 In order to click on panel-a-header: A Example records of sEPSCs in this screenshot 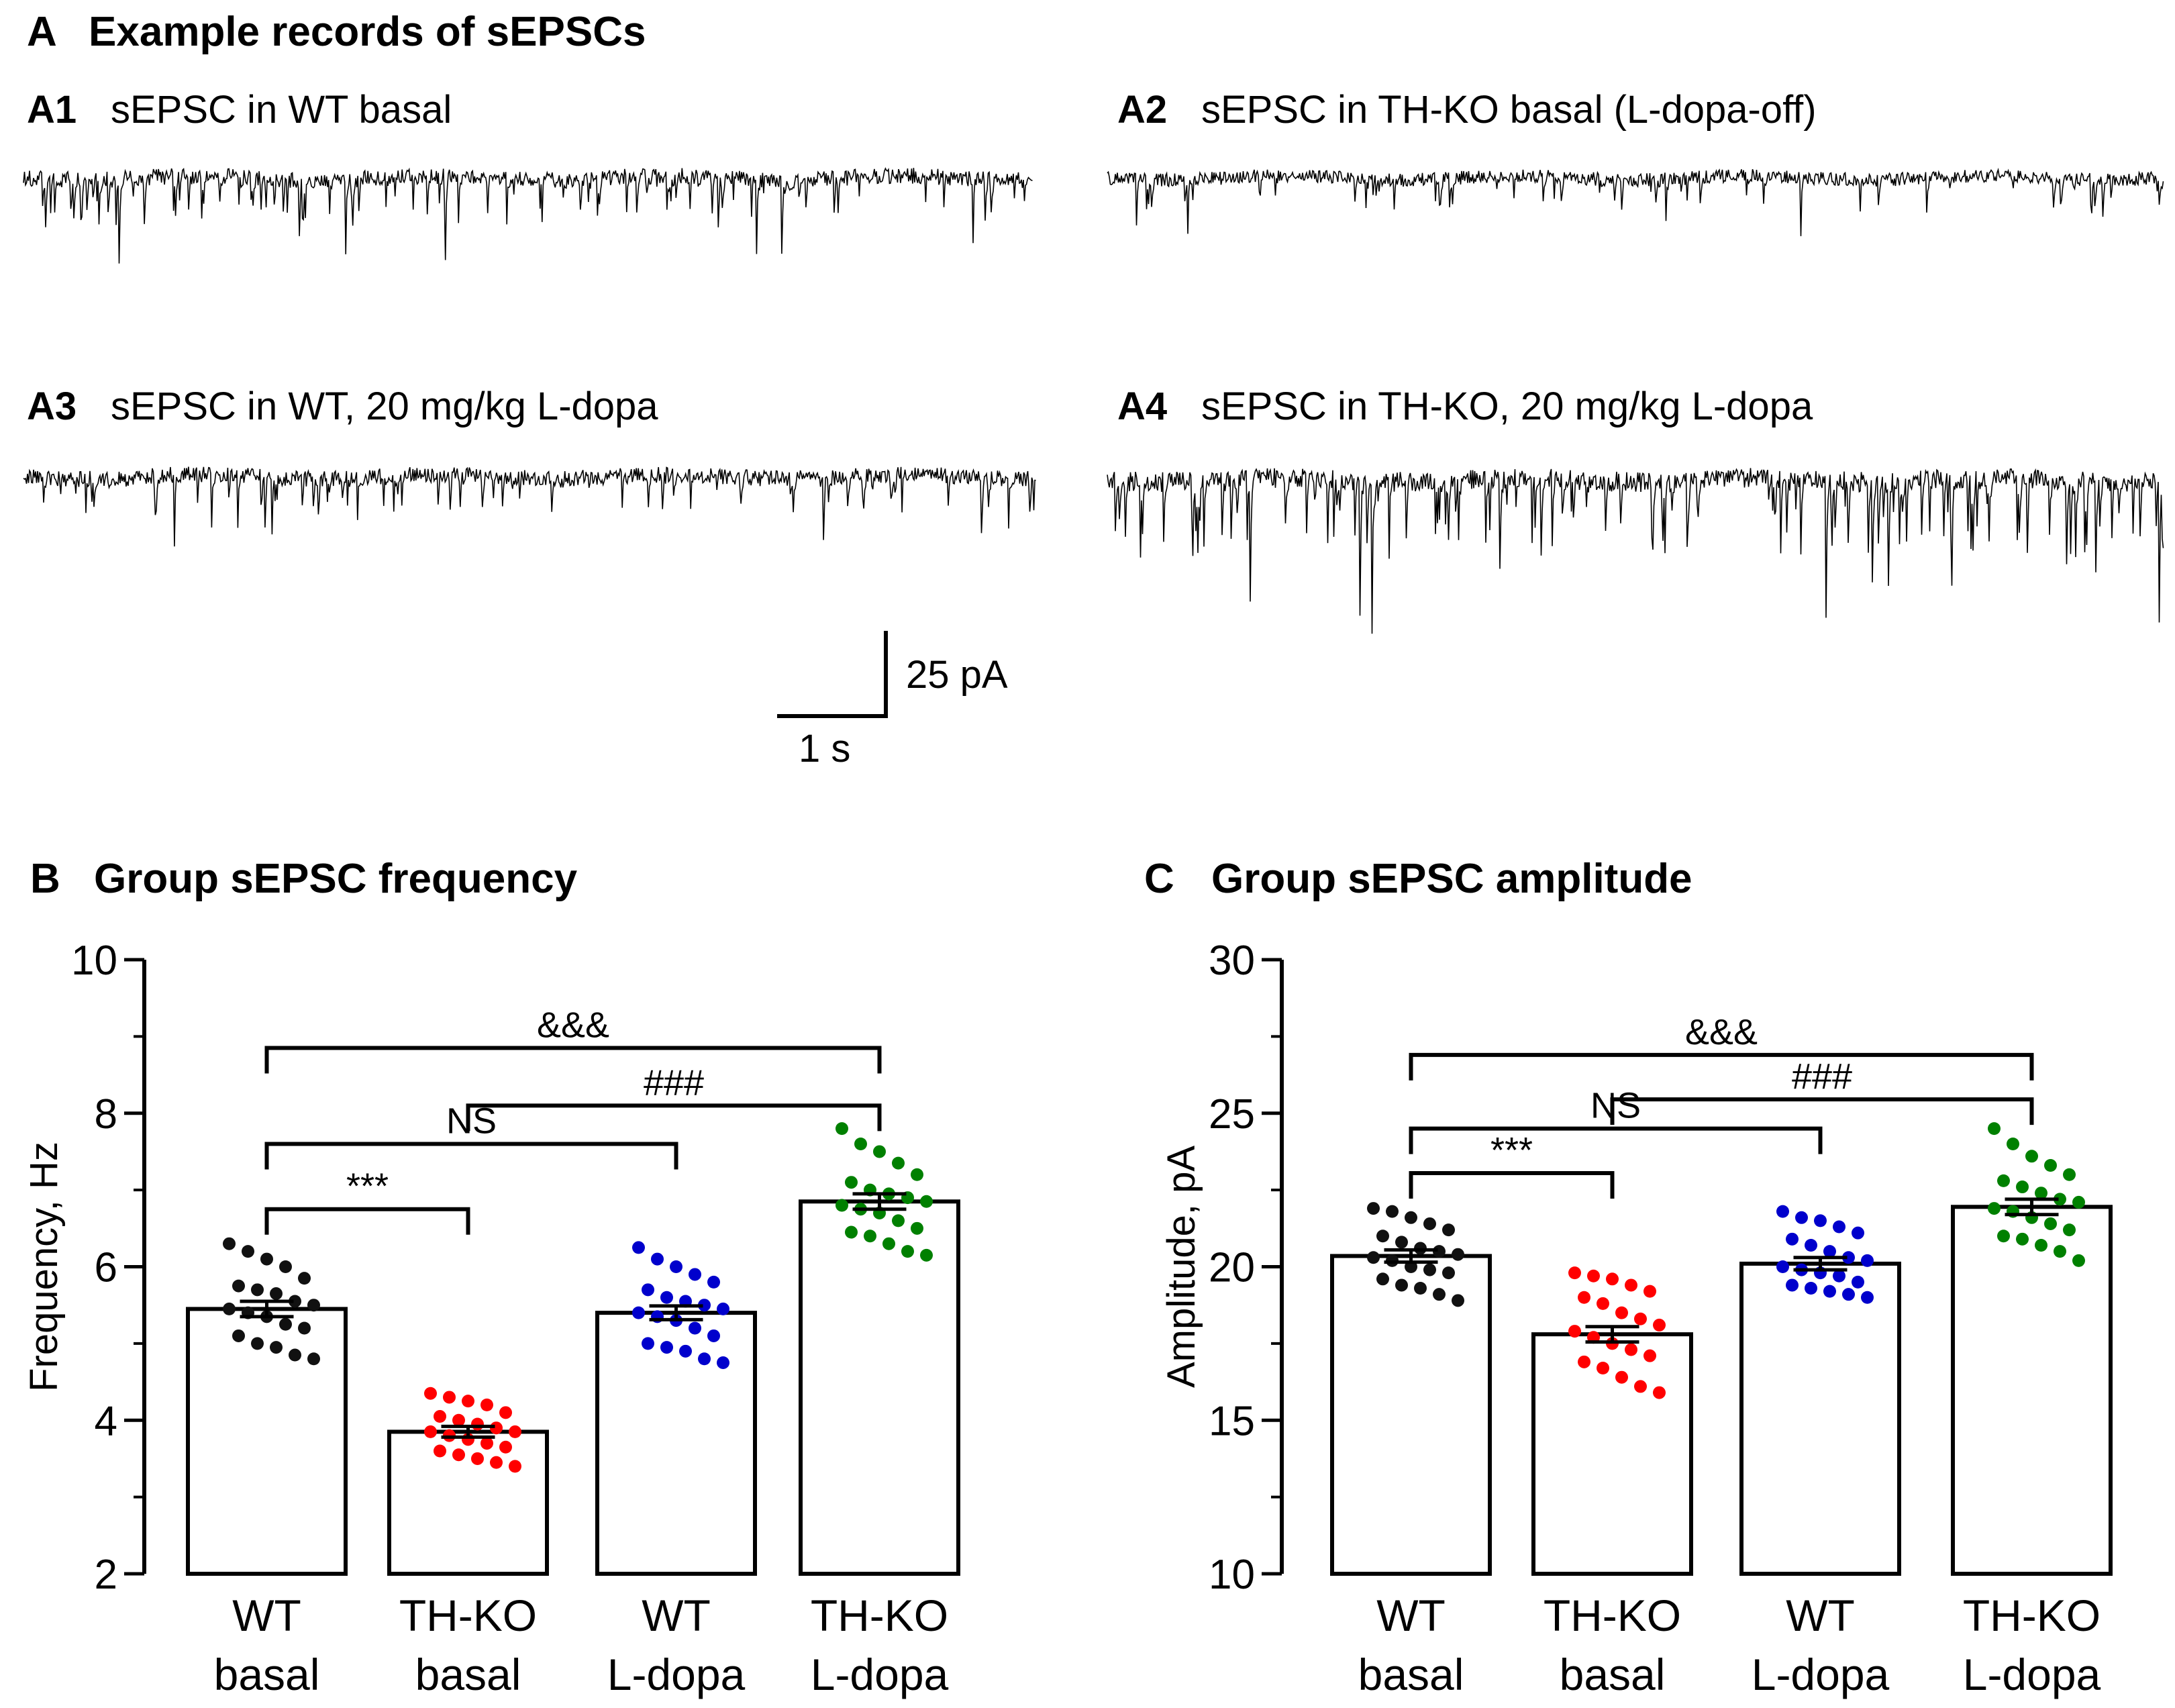, I will do `click(336, 32)`.